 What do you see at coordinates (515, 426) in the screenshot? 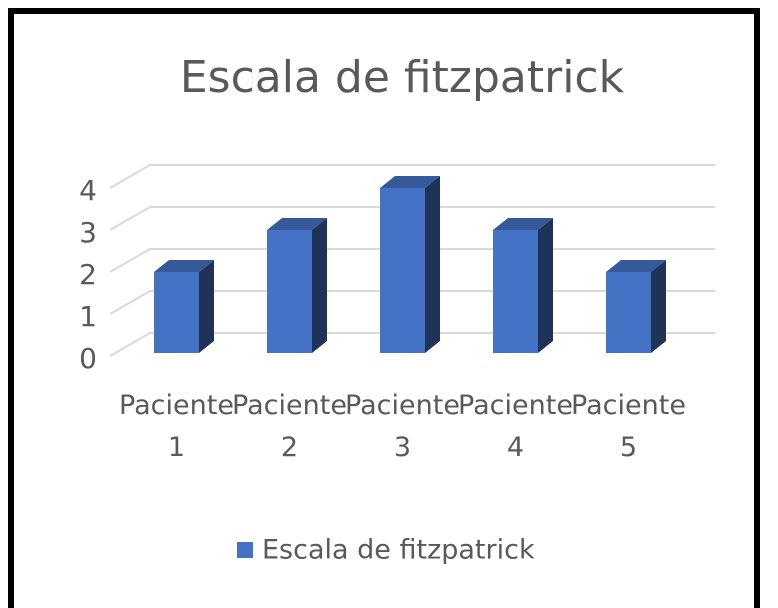
I see `x-tick-label: Paciente 4` at bounding box center [515, 426].